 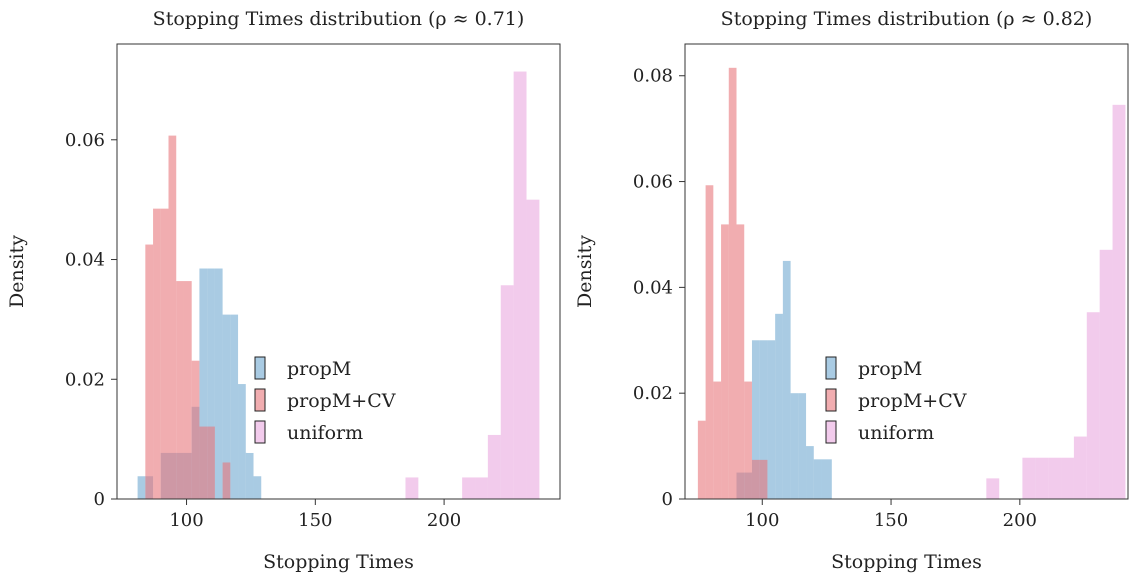 I want to click on chart-title: Stopping Times distribution (ρ ≈ 0.71), so click(x=339, y=19).